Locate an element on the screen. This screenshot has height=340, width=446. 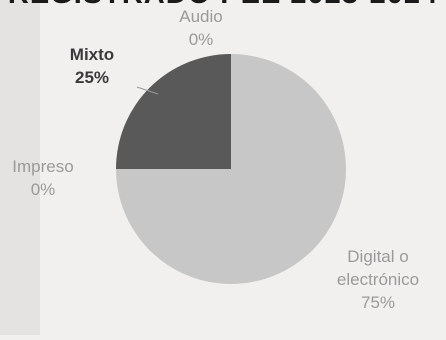
data-label-digital: Digital o electrónico 75% is located at coordinates (377, 279).